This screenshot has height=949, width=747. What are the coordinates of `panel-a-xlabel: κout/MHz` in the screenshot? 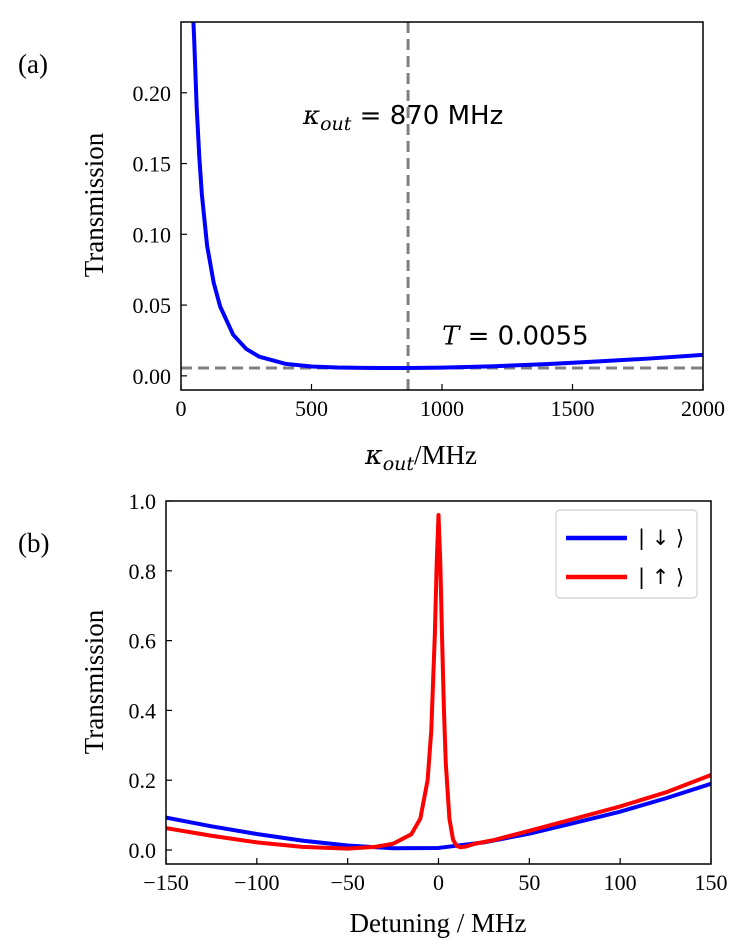 It's located at (420, 457).